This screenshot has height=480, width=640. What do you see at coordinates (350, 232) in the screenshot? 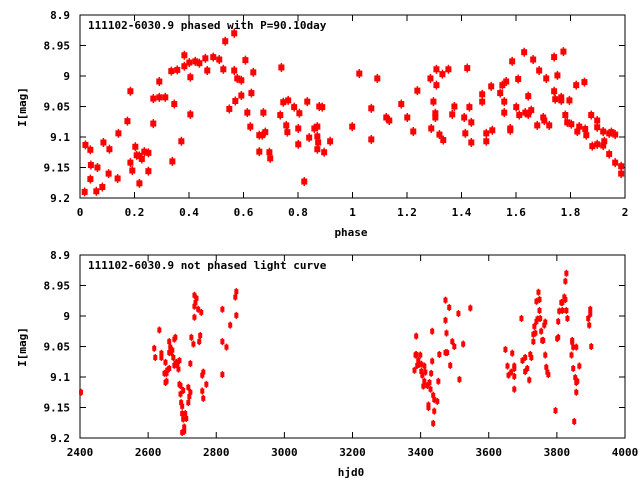
I see `x-axis-label: phase` at bounding box center [350, 232].